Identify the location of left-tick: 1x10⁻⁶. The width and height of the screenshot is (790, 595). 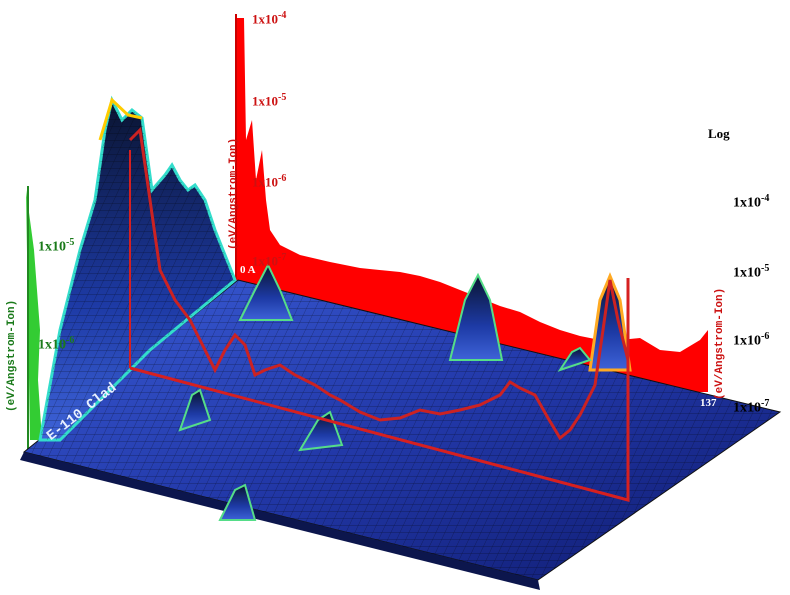
(56, 344).